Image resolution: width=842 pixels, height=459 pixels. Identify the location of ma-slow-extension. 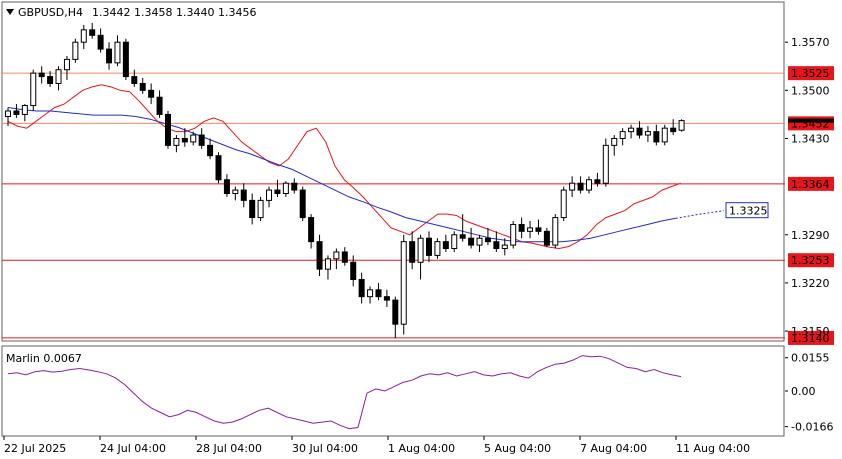
(699, 214).